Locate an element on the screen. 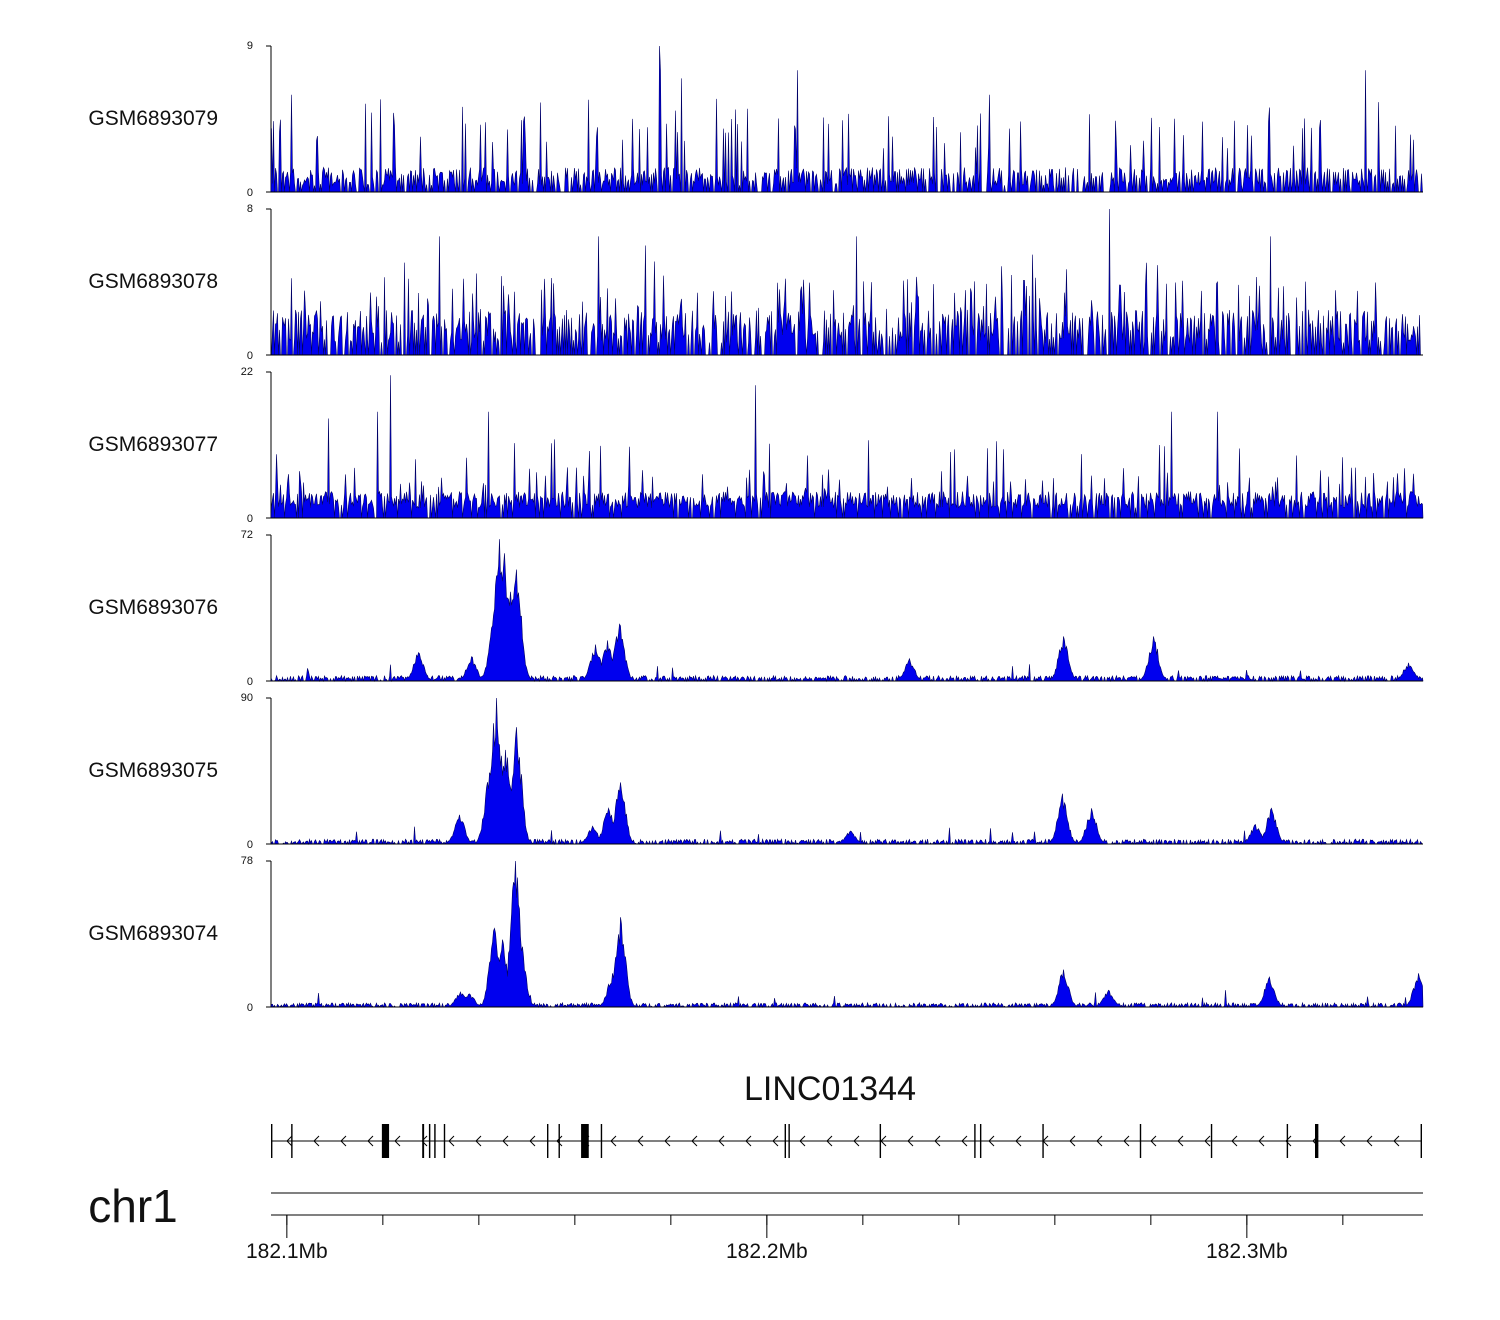 The image size is (1500, 1320). y-tick-label-max: 8 is located at coordinates (250, 209).